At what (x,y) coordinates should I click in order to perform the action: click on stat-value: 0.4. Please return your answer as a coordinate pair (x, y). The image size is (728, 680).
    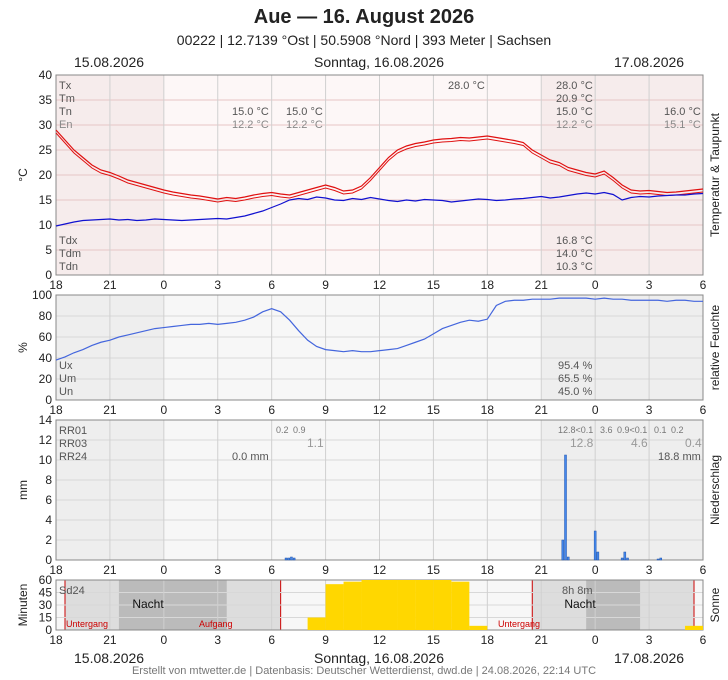
    Looking at the image, I should click on (693, 443).